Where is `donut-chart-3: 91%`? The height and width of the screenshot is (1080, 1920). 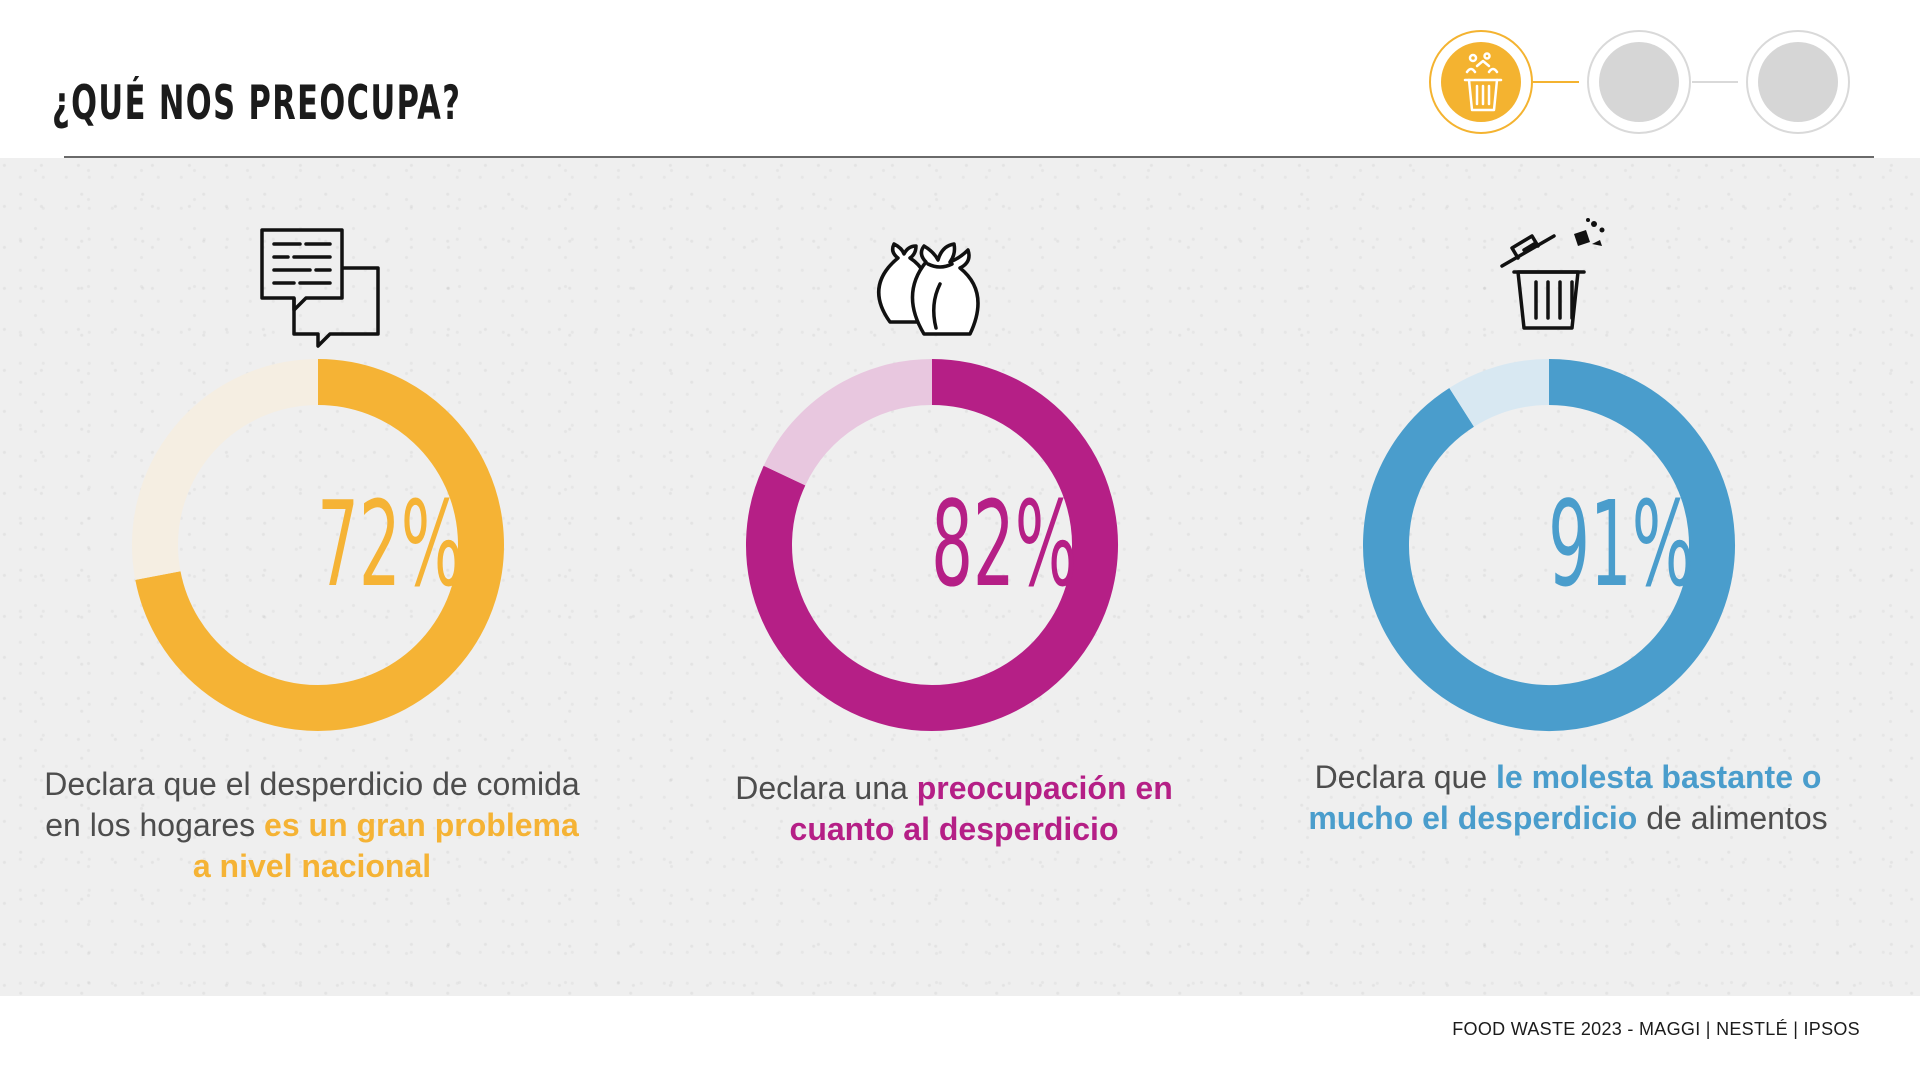 donut-chart-3: 91% is located at coordinates (1549, 545).